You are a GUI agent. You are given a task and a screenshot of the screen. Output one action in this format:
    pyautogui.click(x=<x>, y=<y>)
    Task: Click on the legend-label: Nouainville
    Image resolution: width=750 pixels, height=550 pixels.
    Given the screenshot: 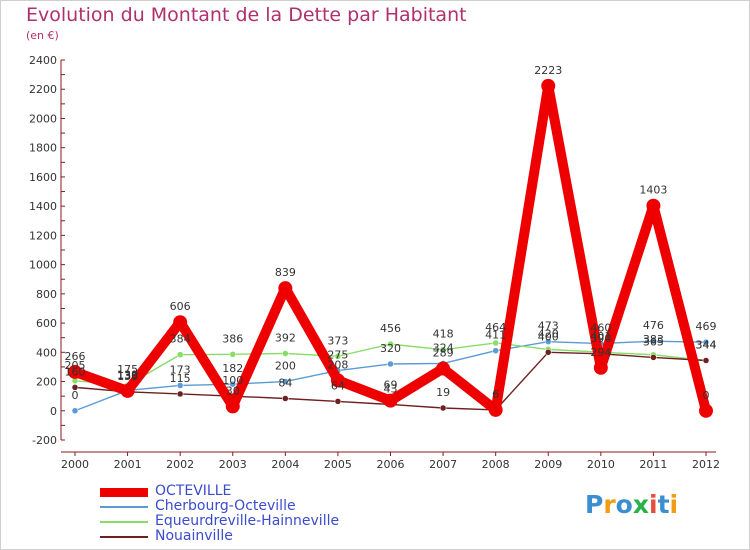 What is the action you would take?
    pyautogui.click(x=194, y=536)
    